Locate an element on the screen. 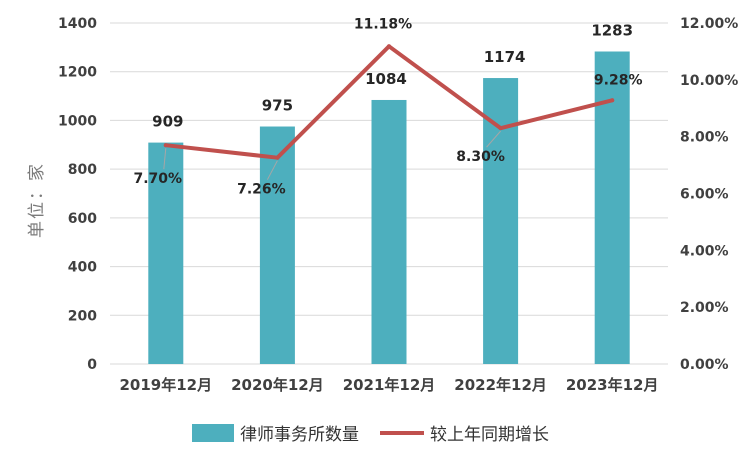 Image resolution: width=753 pixels, height=467 pixels. right-tick-label: 2.00% is located at coordinates (704, 308).